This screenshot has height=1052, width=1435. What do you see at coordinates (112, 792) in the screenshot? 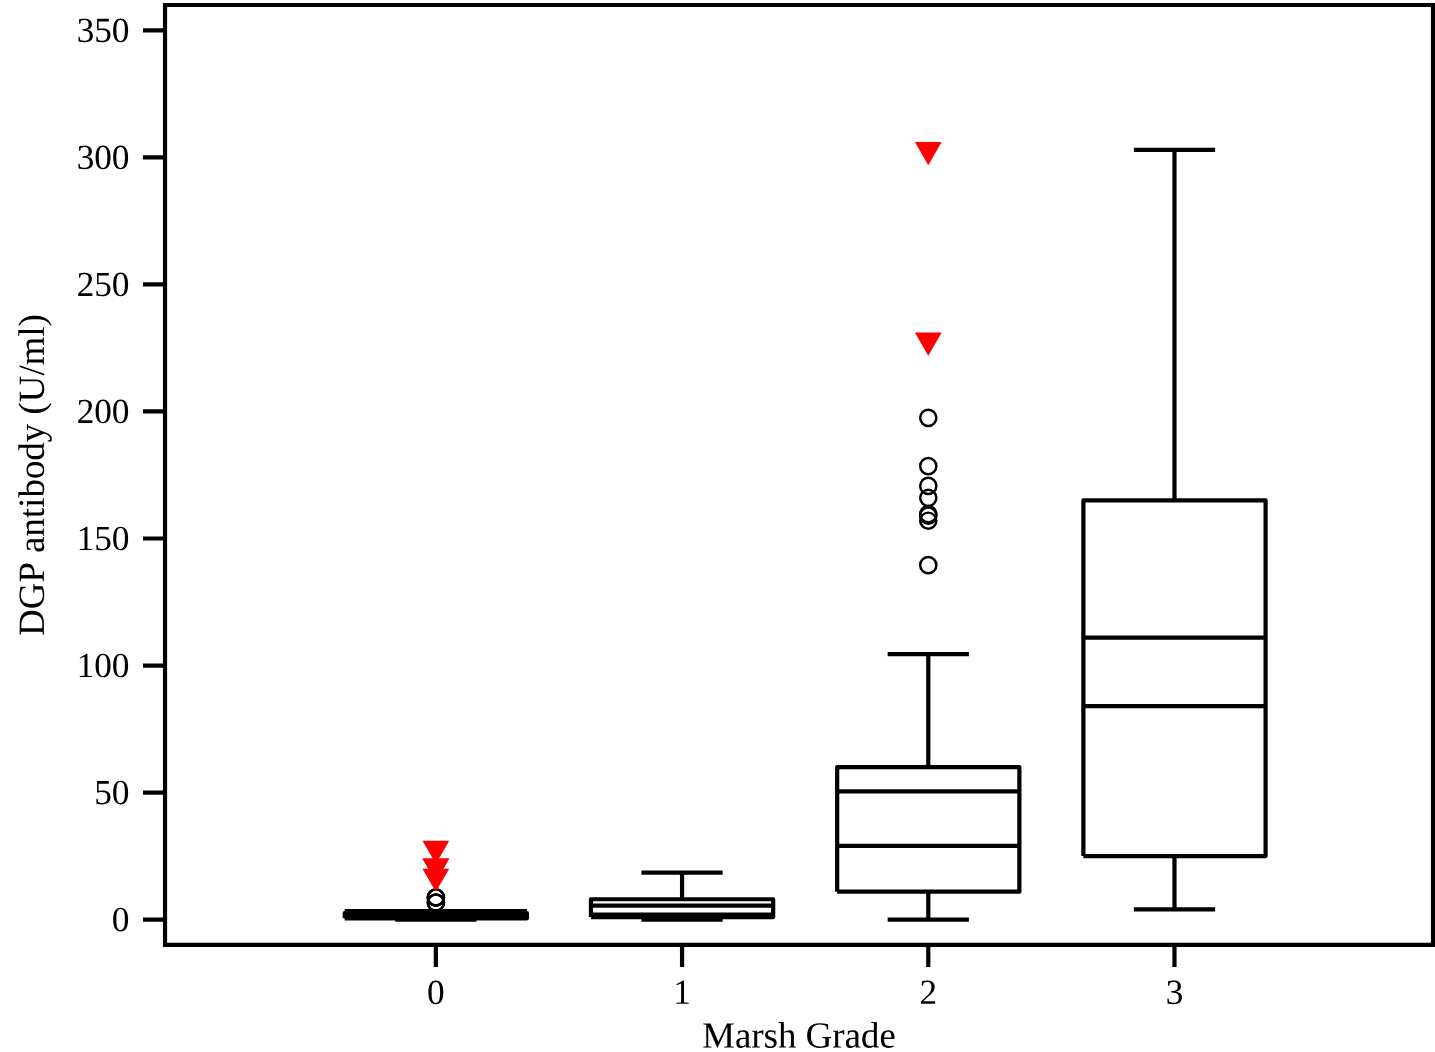
I see `y-tick-label: 50` at bounding box center [112, 792].